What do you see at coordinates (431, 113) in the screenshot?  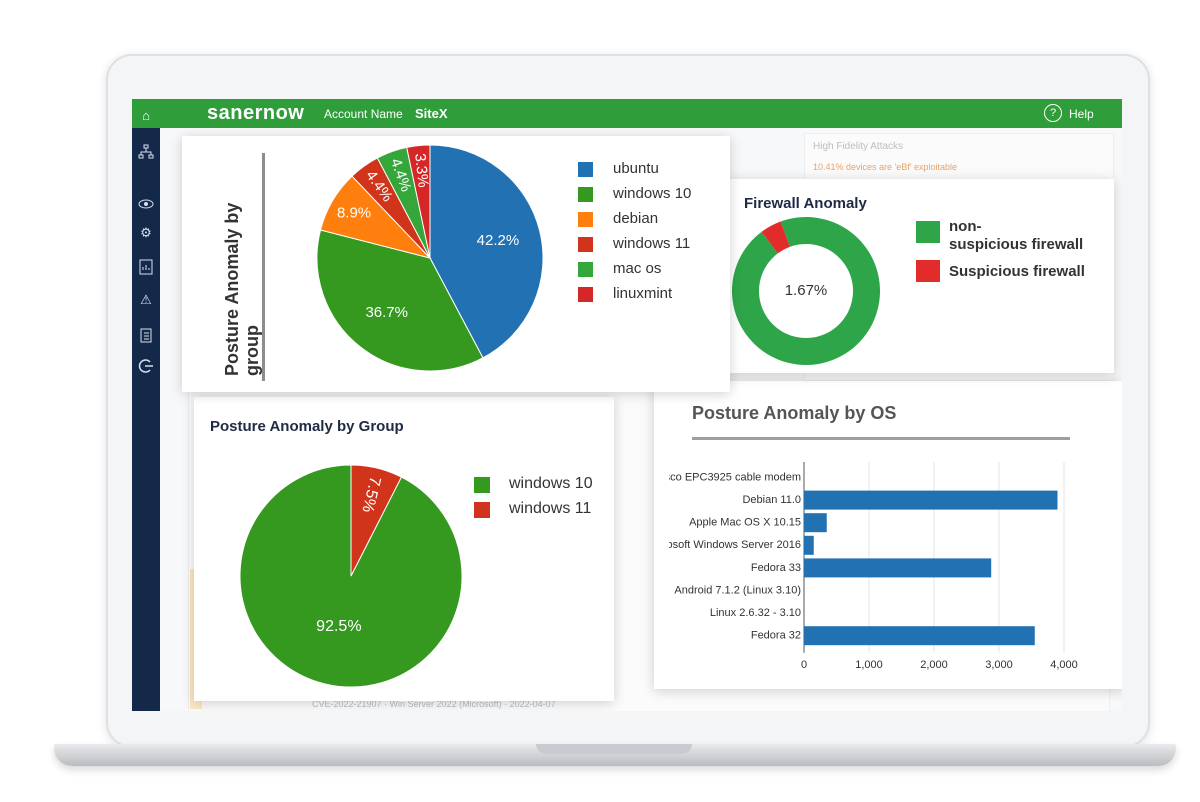 I see `site-selector: SiteX` at bounding box center [431, 113].